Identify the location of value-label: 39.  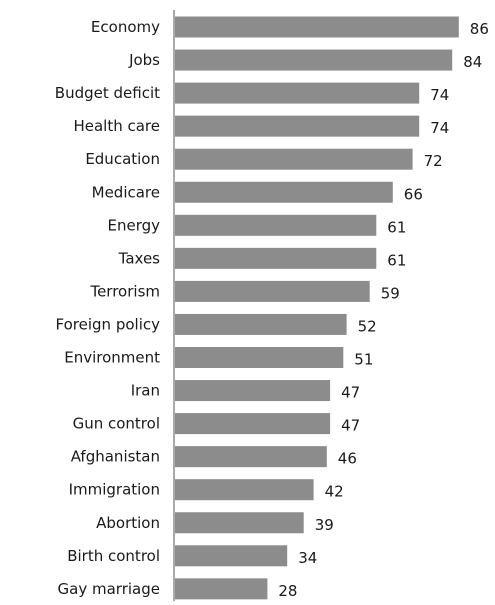
(324, 525).